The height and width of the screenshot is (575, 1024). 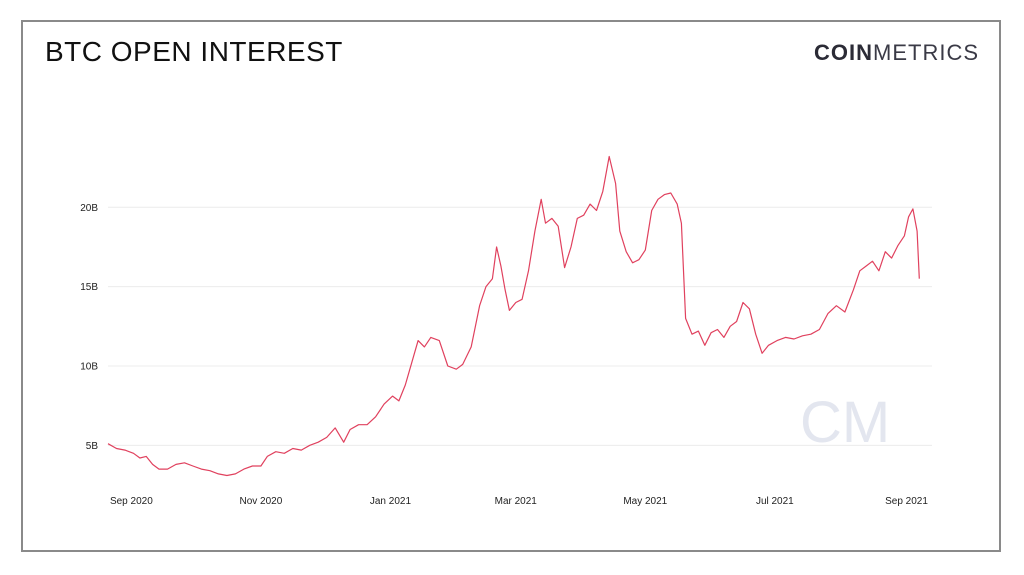 What do you see at coordinates (92, 446) in the screenshot?
I see `y-tick-label: 5B` at bounding box center [92, 446].